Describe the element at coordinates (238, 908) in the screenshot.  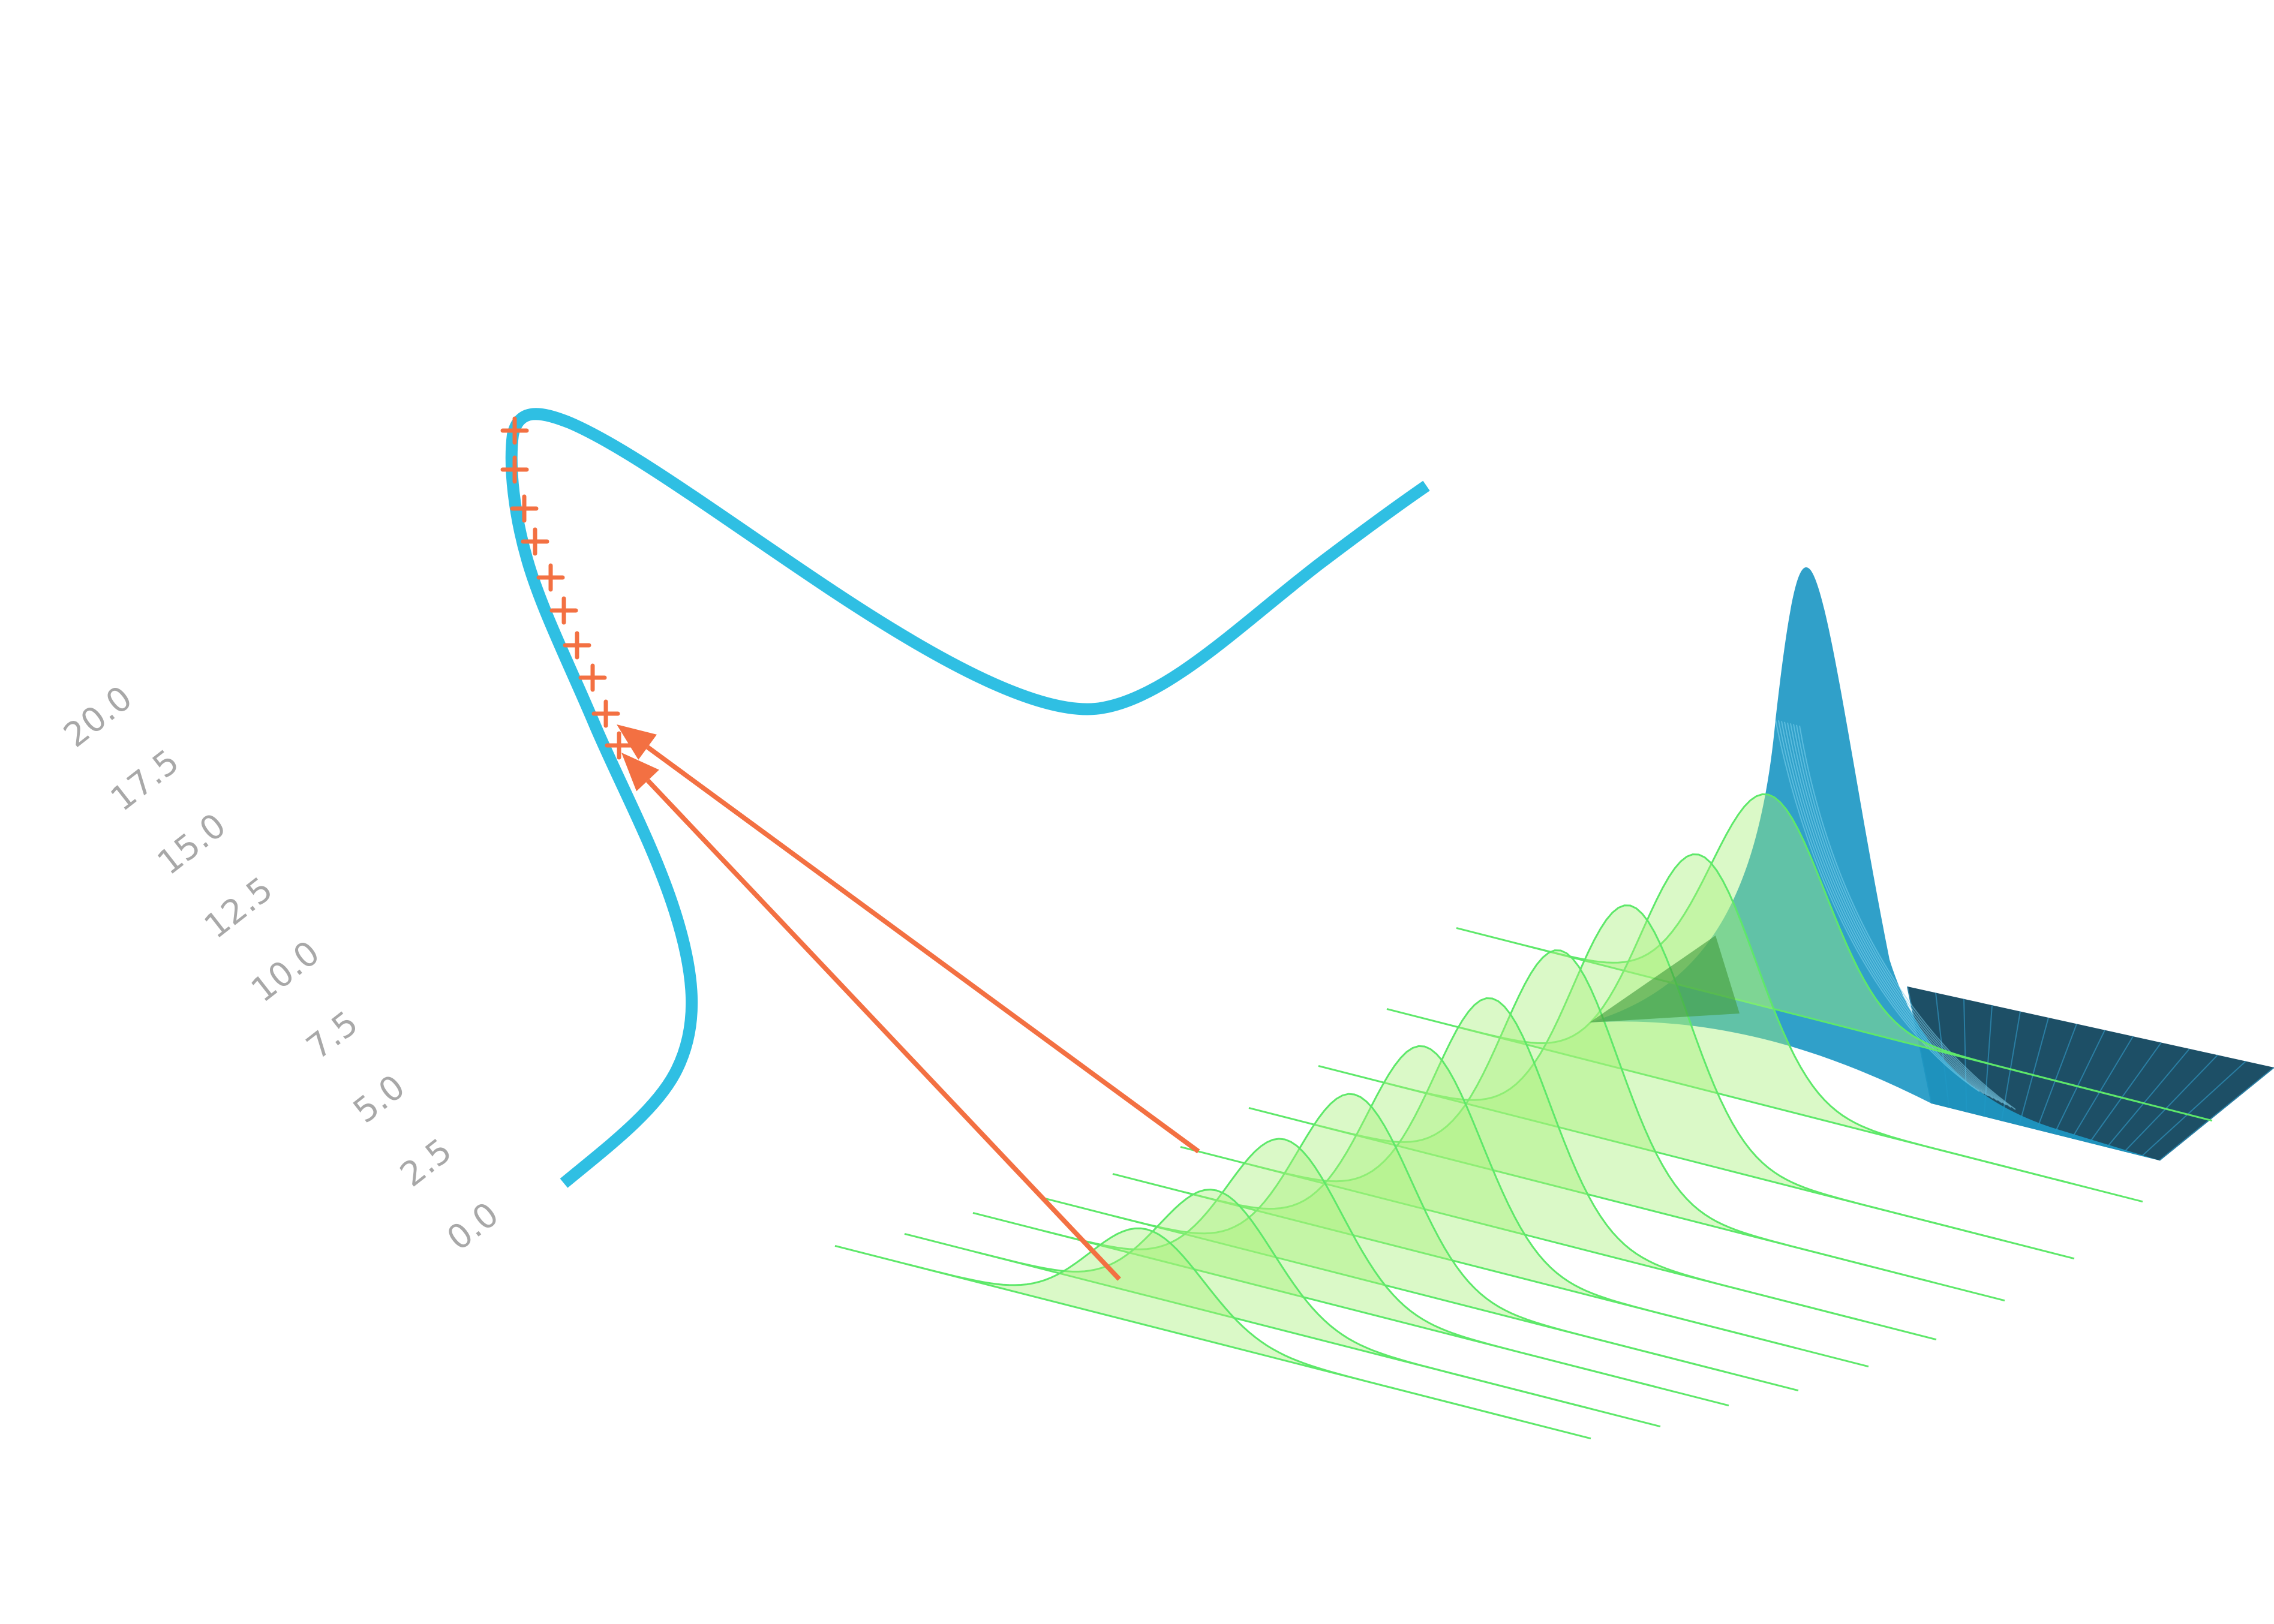
I see `axis-tick-label: 12.5` at that location.